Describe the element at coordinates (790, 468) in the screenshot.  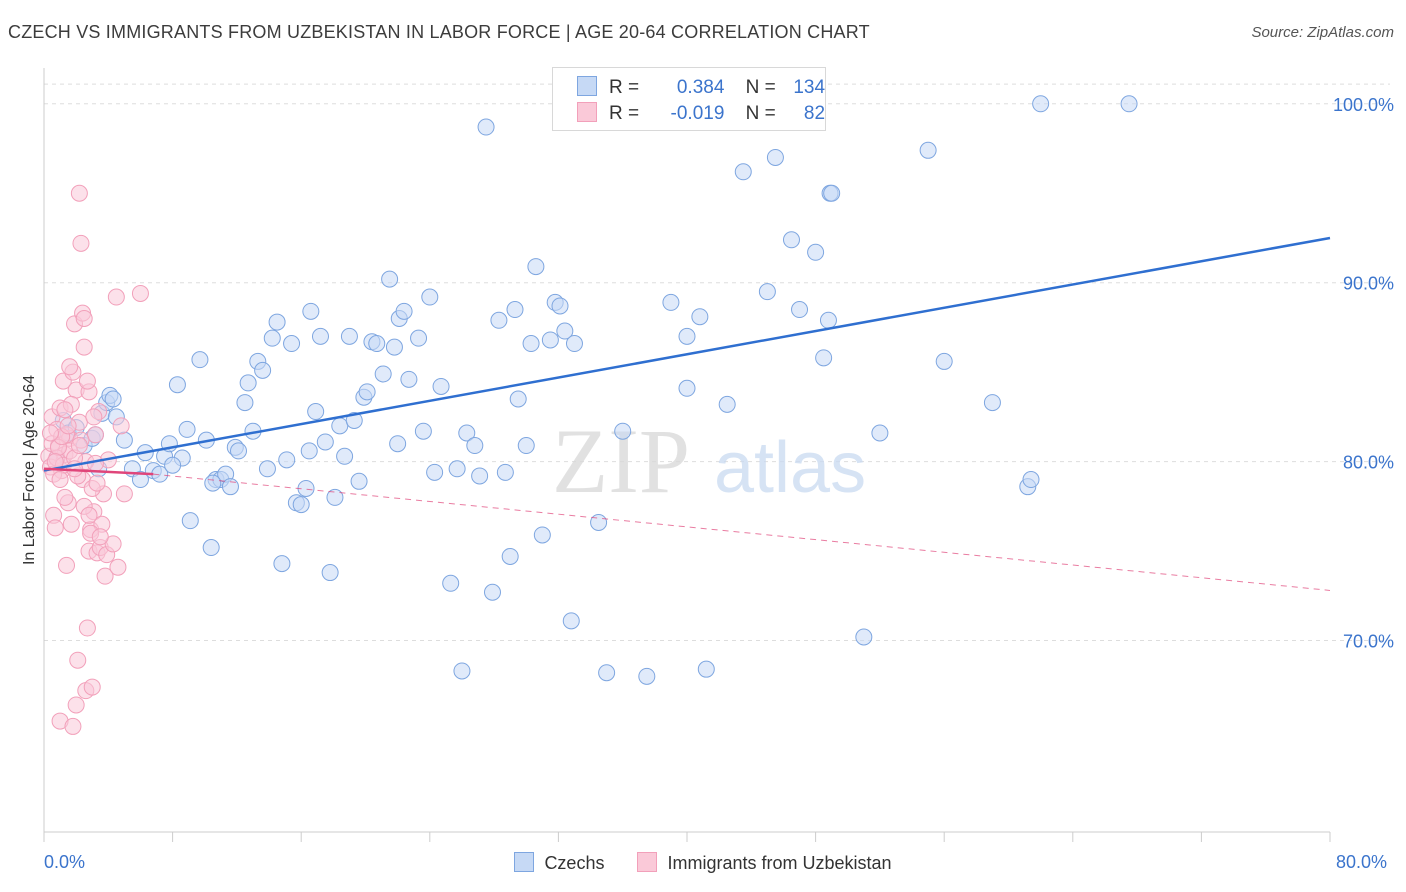
I see `watermark-atlas: atlas` at that location.